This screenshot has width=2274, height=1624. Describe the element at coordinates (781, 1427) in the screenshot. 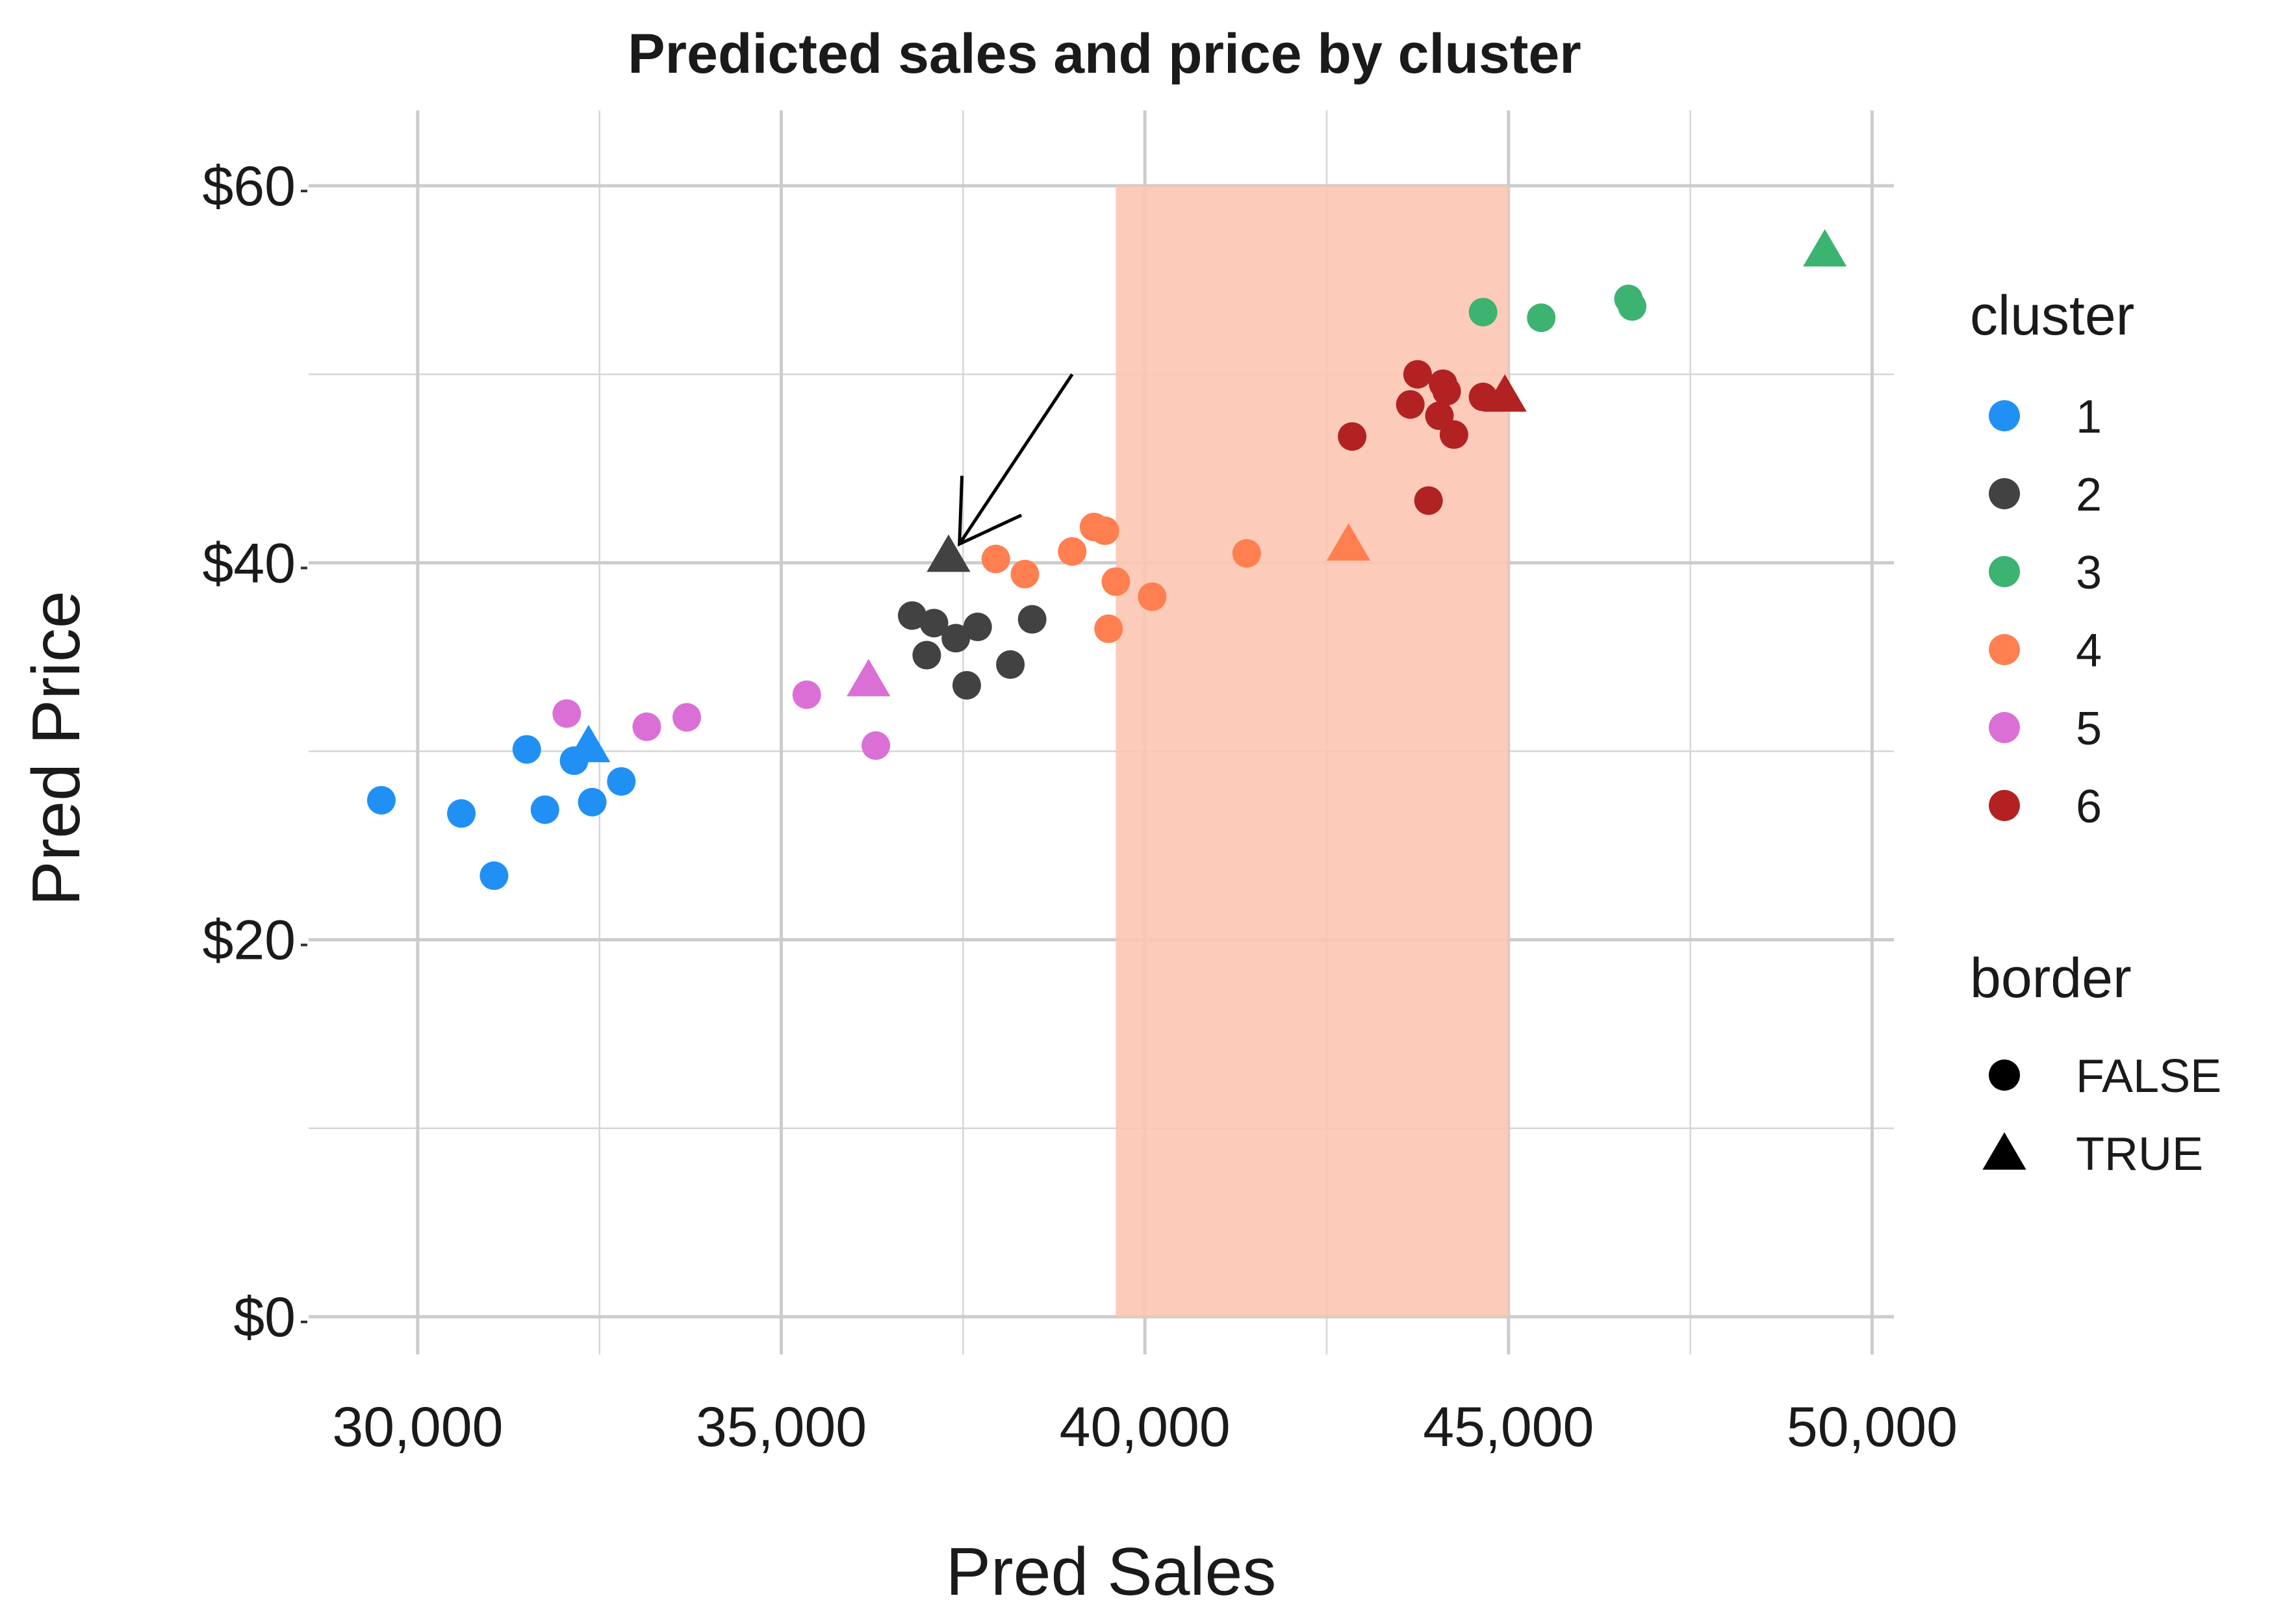

I see `x-tick-label: 35,000` at that location.